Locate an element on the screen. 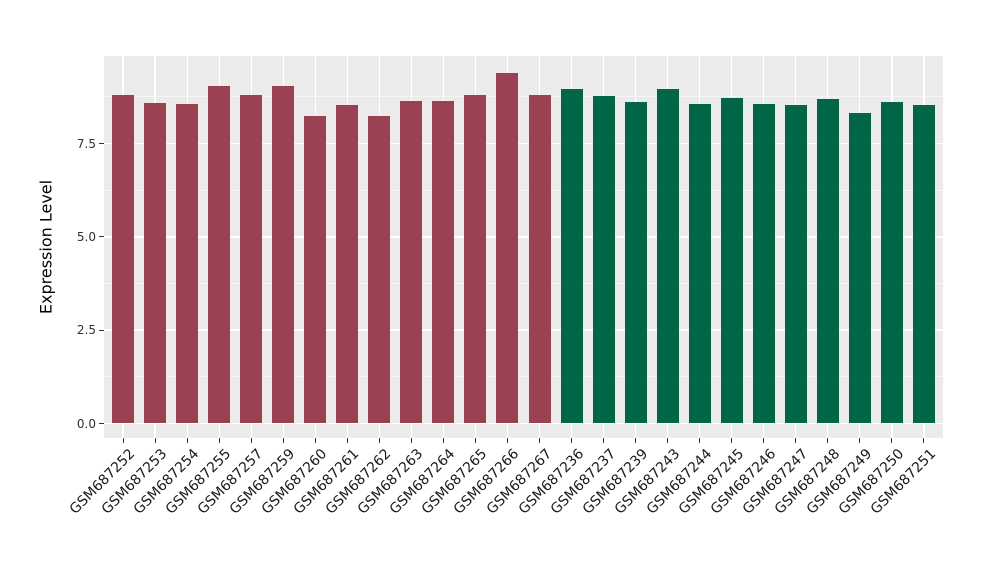 The width and height of the screenshot is (1000, 580). y-tick-label: 5.0 is located at coordinates (86, 236).